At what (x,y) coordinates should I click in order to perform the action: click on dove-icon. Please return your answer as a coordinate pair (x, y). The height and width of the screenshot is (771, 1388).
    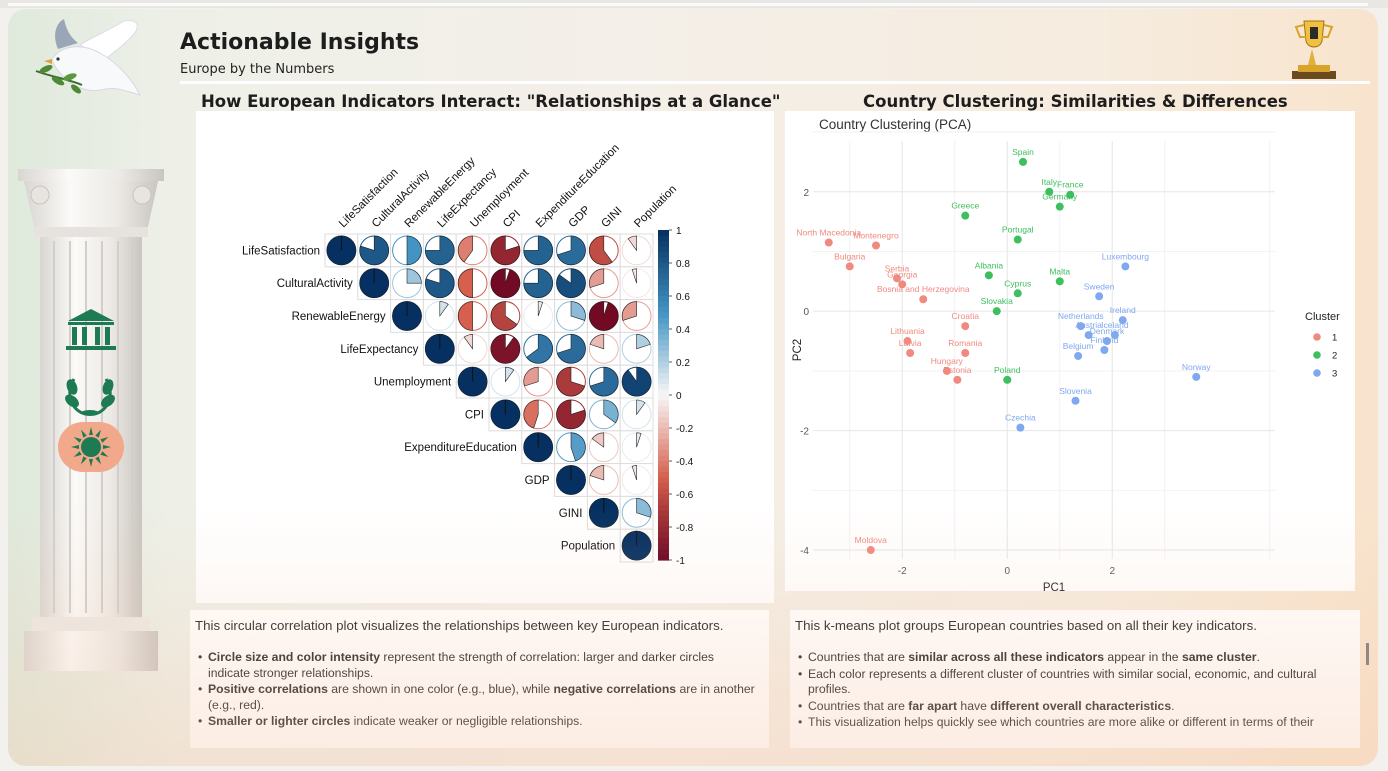
    Looking at the image, I should click on (88, 57).